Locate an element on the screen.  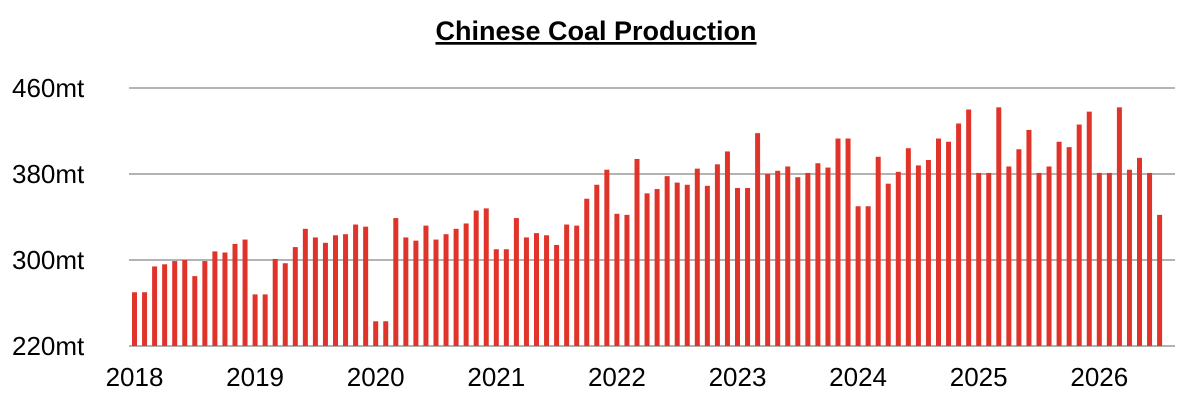
y-tick-label: 300mt is located at coordinates (48, 260).